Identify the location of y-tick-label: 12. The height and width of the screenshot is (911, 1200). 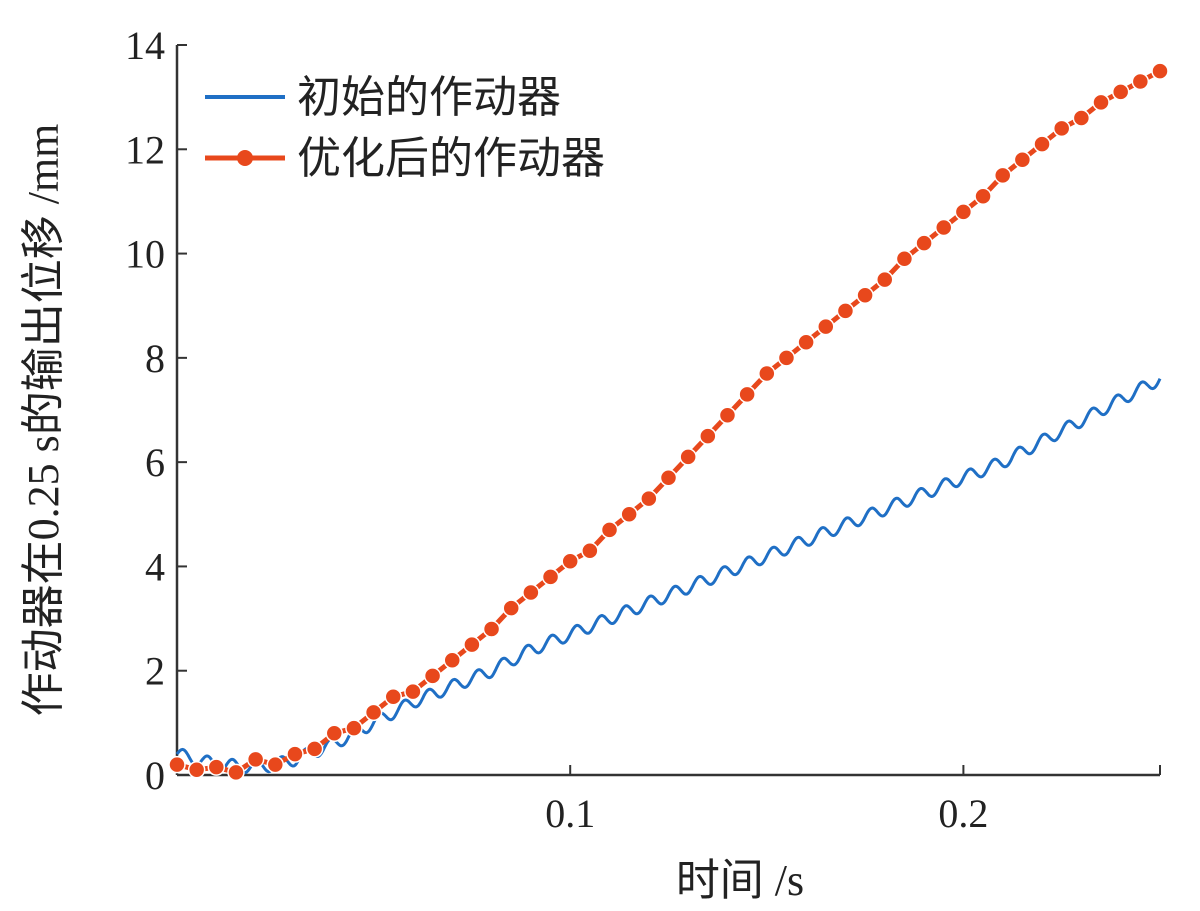
(145, 149).